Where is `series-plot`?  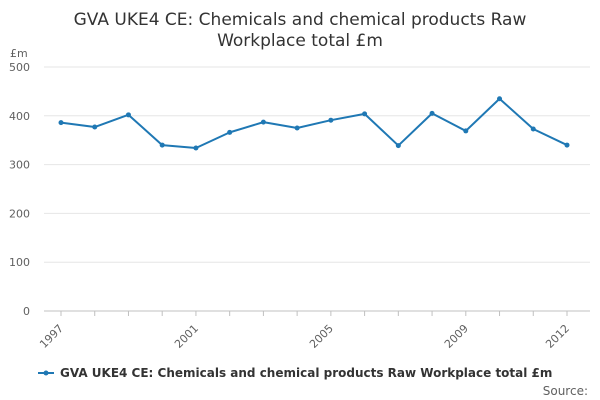
series-plot is located at coordinates (314, 123).